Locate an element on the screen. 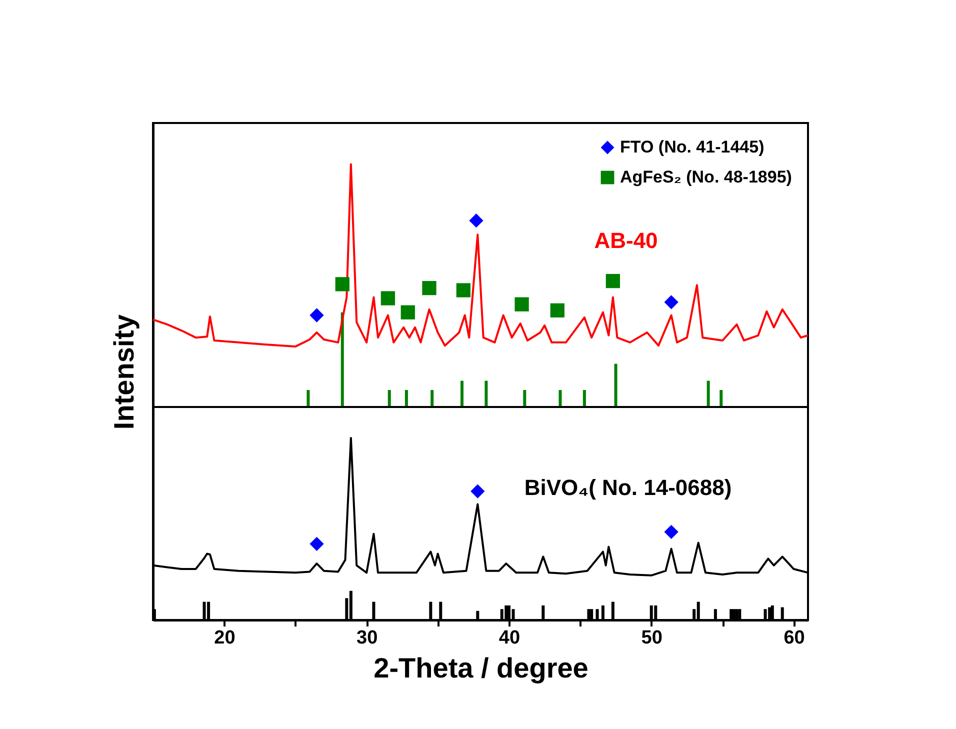  text: AB-40 is located at coordinates (626, 240).